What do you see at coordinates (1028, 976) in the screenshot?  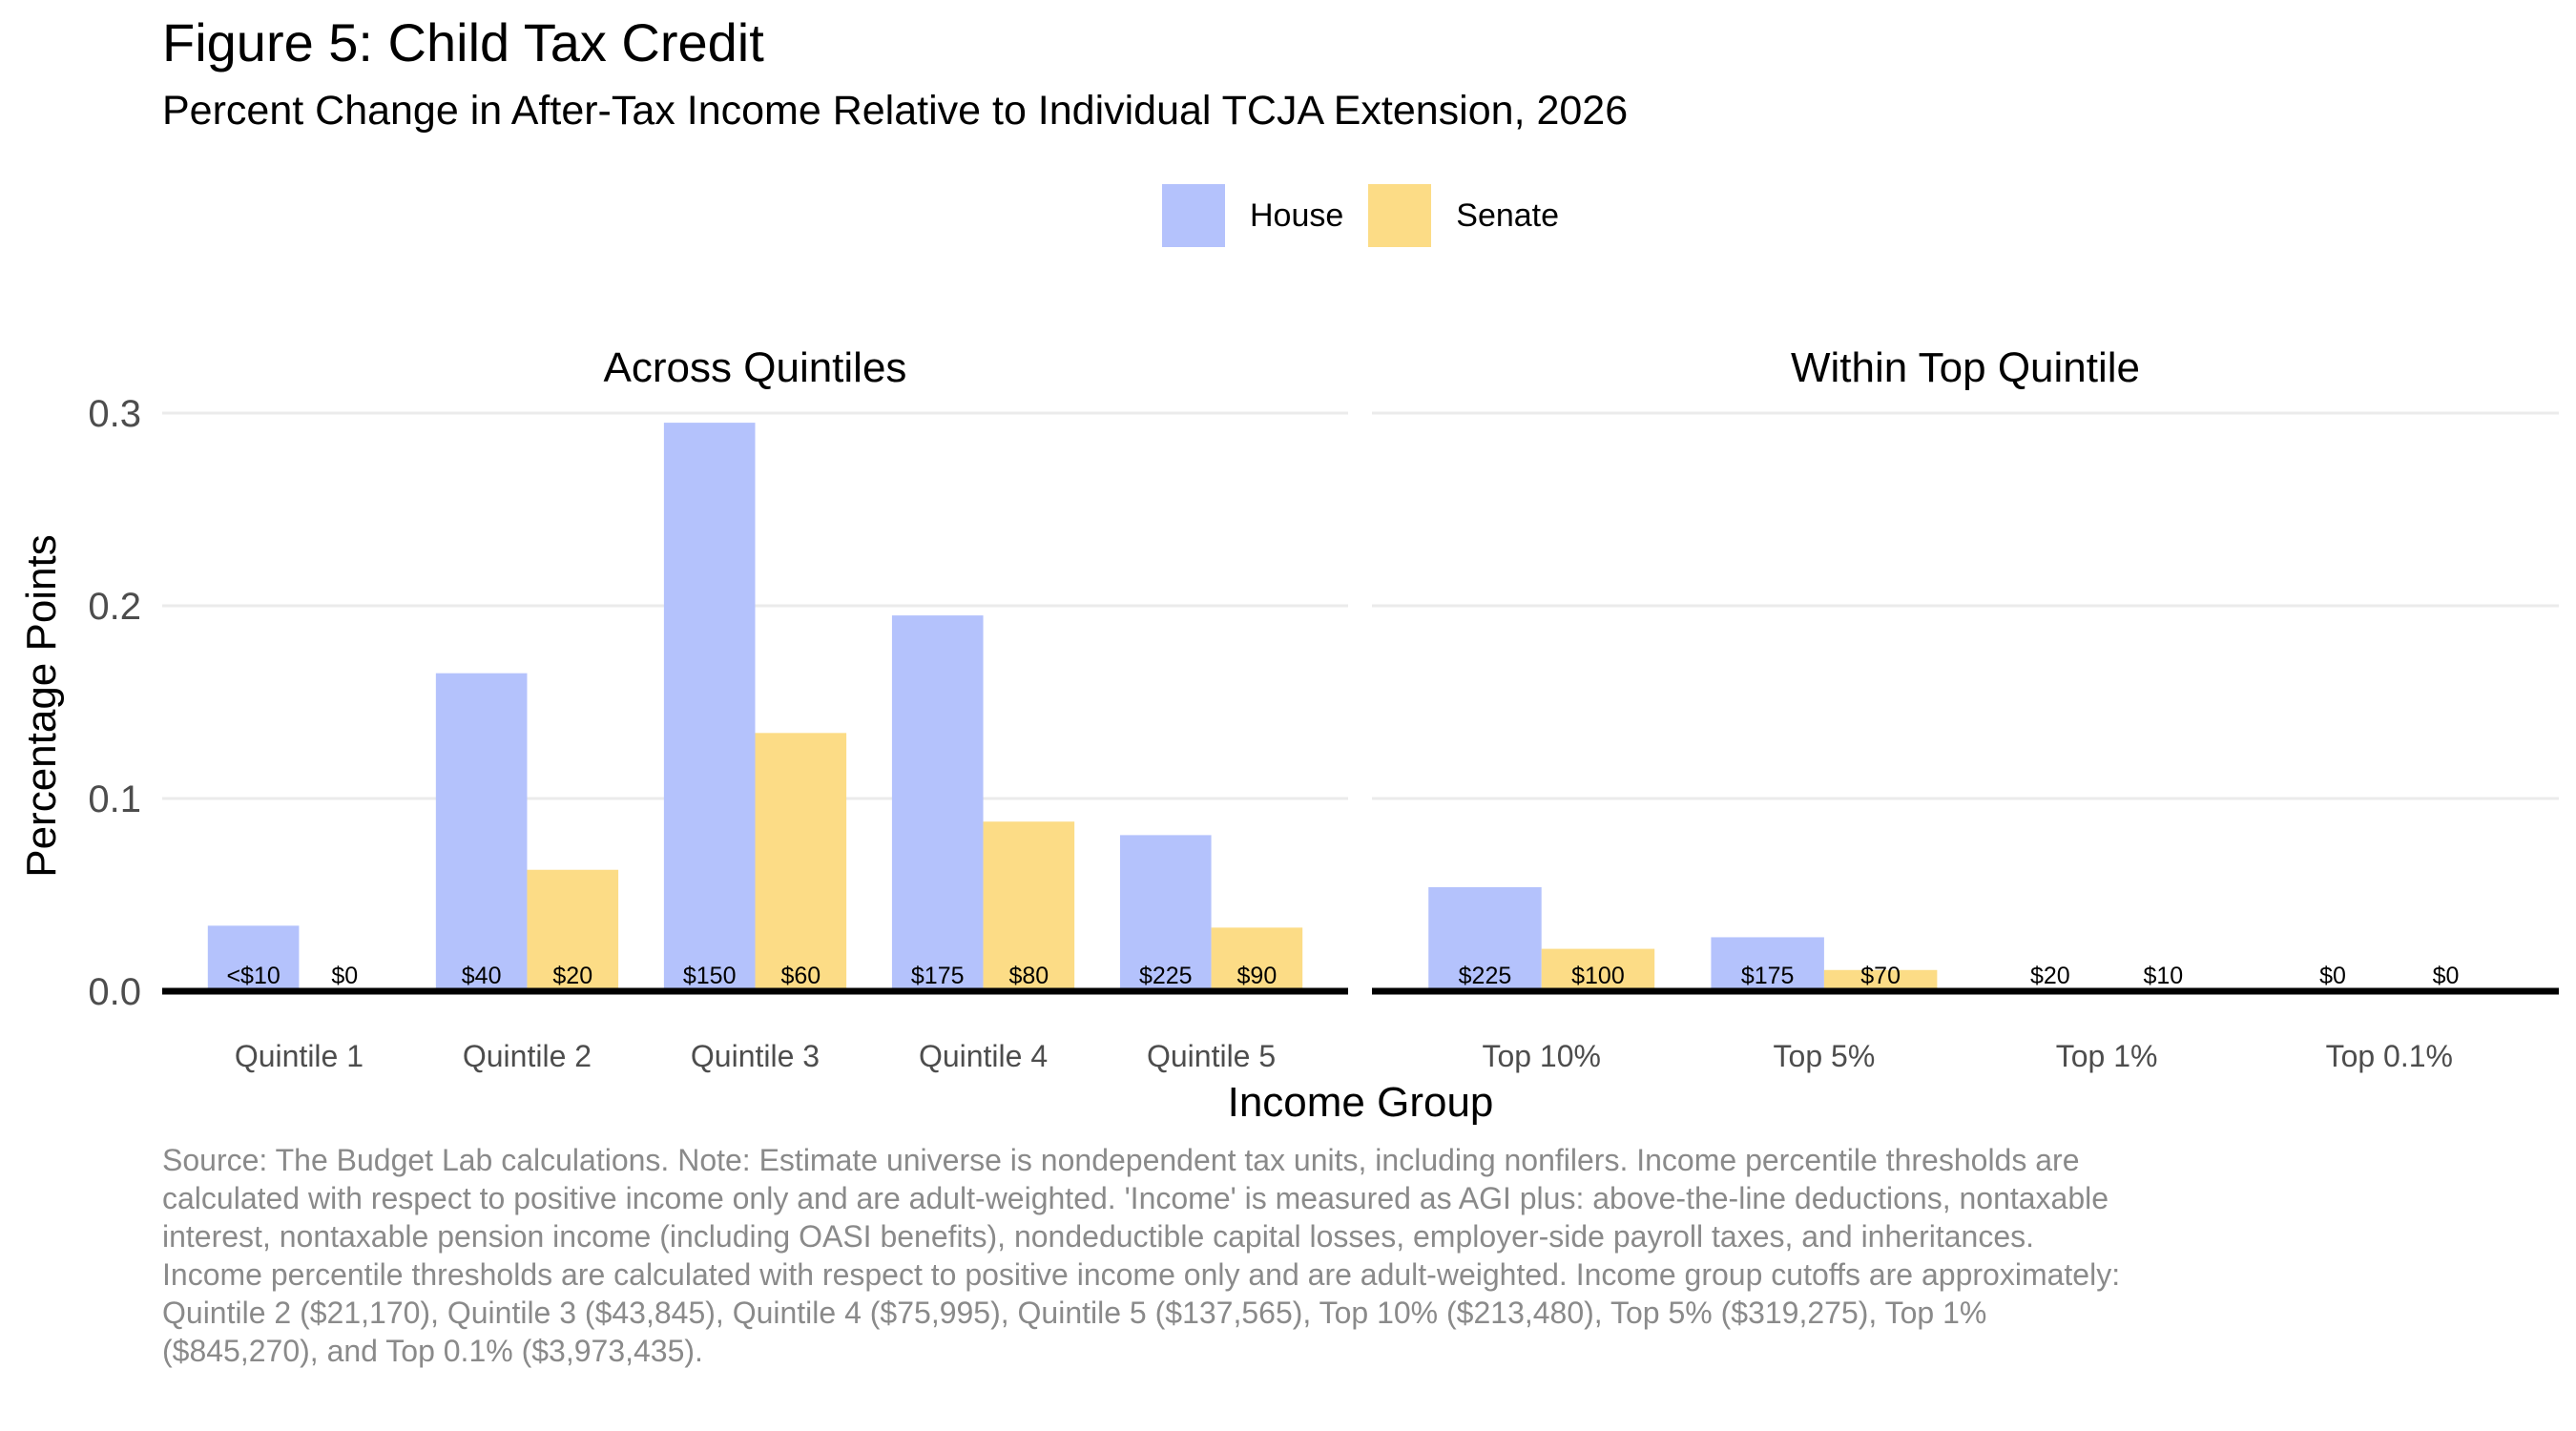 I see `data-label: $80` at bounding box center [1028, 976].